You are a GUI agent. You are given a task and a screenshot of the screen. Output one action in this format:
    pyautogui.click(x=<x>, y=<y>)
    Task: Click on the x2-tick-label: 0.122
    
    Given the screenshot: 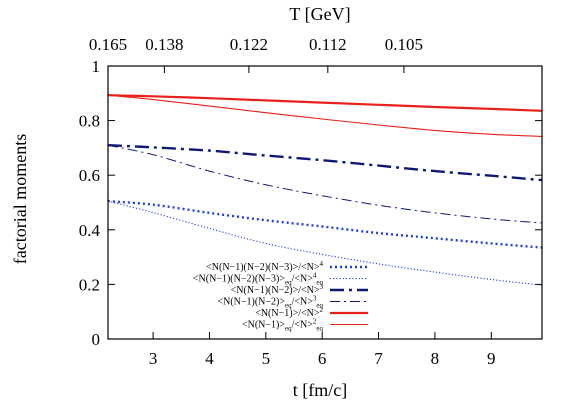 What is the action you would take?
    pyautogui.click(x=249, y=44)
    